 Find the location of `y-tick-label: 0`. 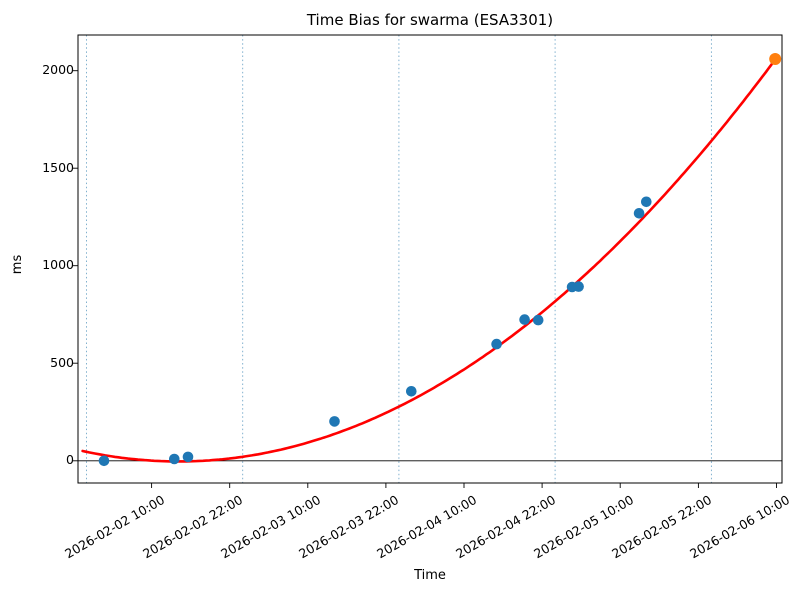

y-tick-label: 0 is located at coordinates (70, 460).